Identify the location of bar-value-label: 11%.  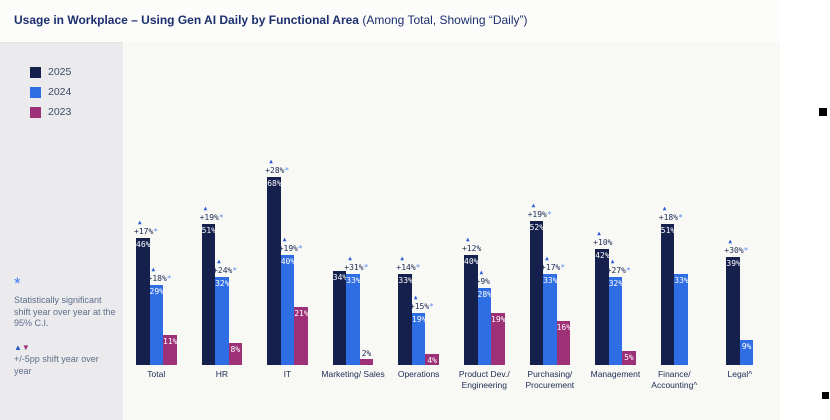
(170, 341).